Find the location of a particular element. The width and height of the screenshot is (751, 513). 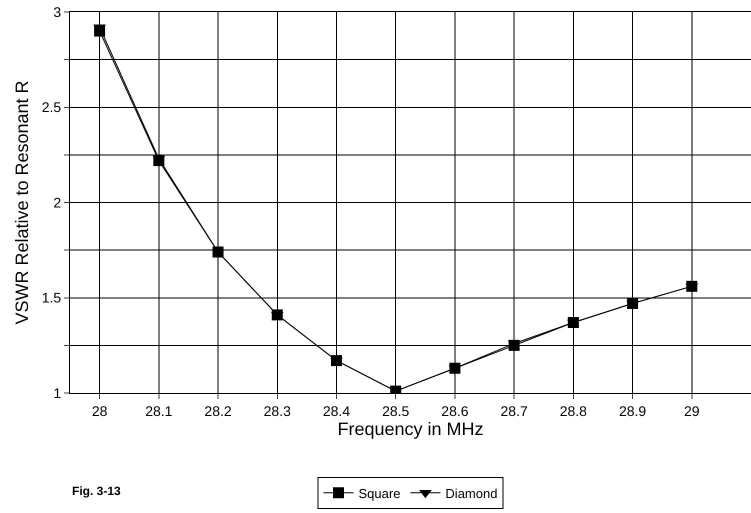

x-tick-label: 28.3 is located at coordinates (278, 410).